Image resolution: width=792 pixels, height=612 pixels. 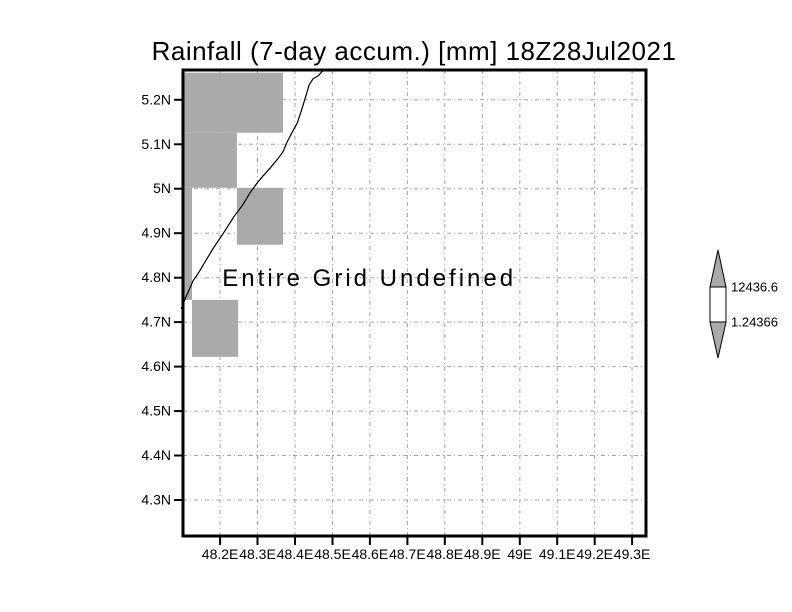 What do you see at coordinates (370, 554) in the screenshot?
I see `x-tick-label: 48.6E` at bounding box center [370, 554].